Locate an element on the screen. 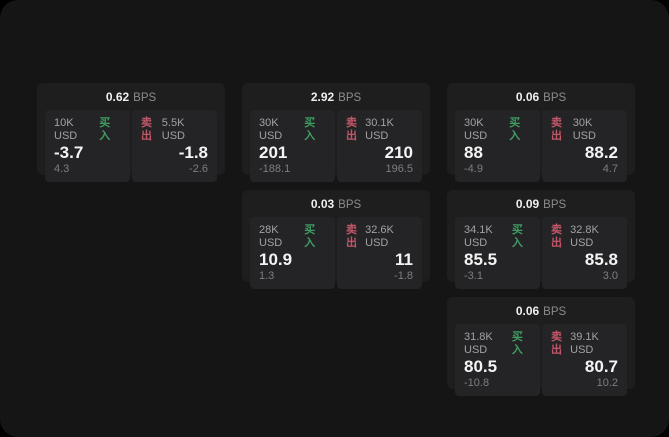  buy-price: 85.5 is located at coordinates (481, 259).